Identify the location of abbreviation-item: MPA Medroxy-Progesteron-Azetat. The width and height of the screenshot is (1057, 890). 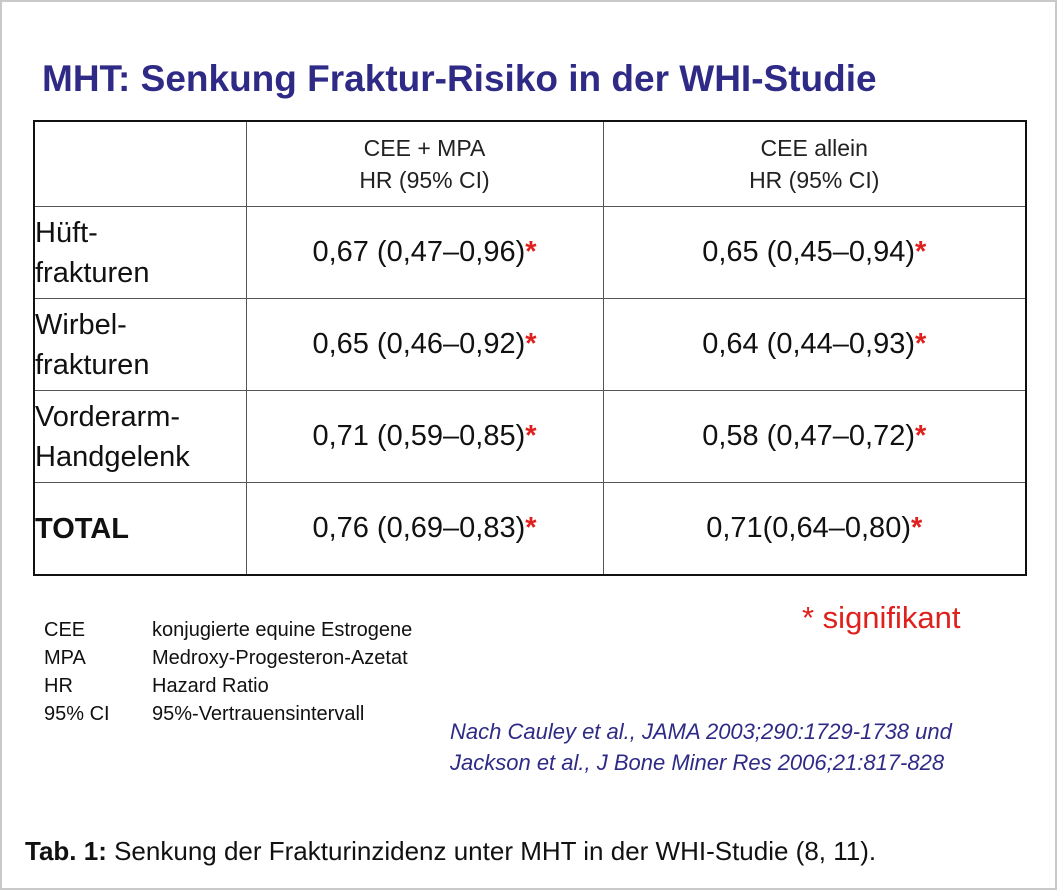
(228, 658).